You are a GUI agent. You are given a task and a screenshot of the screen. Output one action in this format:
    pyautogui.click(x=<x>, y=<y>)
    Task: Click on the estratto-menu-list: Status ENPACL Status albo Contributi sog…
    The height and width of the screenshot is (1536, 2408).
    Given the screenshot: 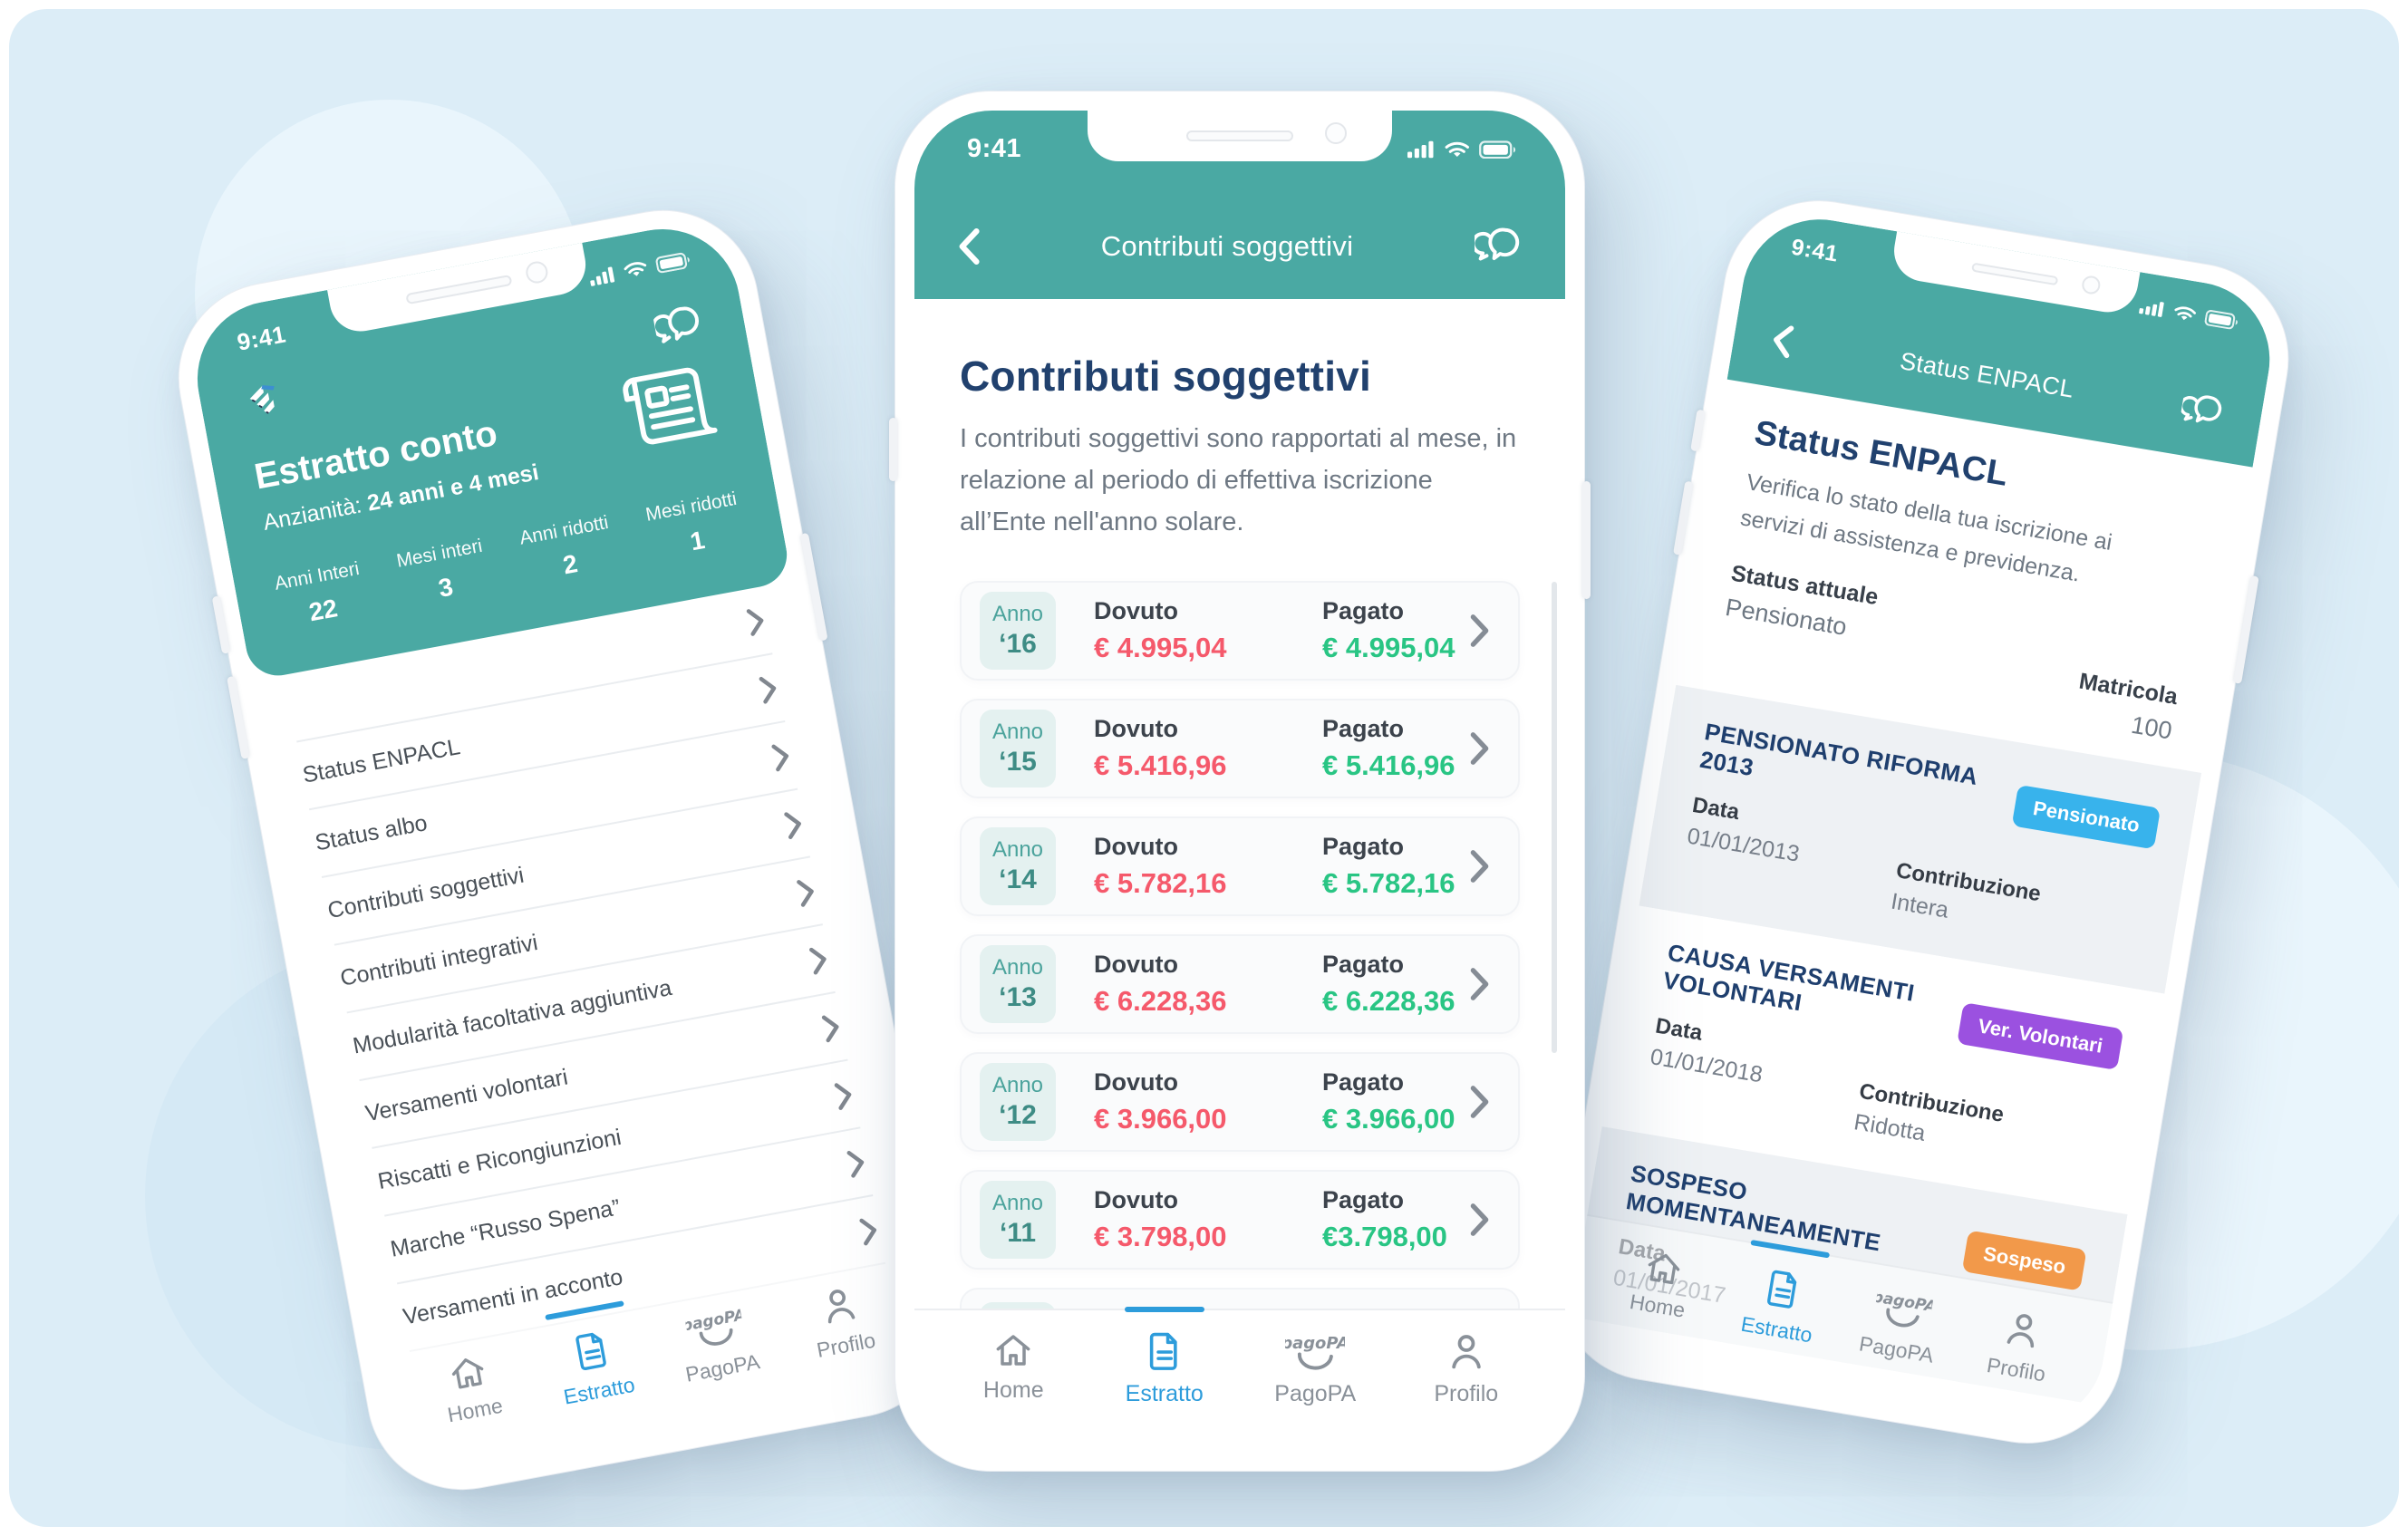 What is the action you would take?
    pyautogui.click(x=584, y=969)
    